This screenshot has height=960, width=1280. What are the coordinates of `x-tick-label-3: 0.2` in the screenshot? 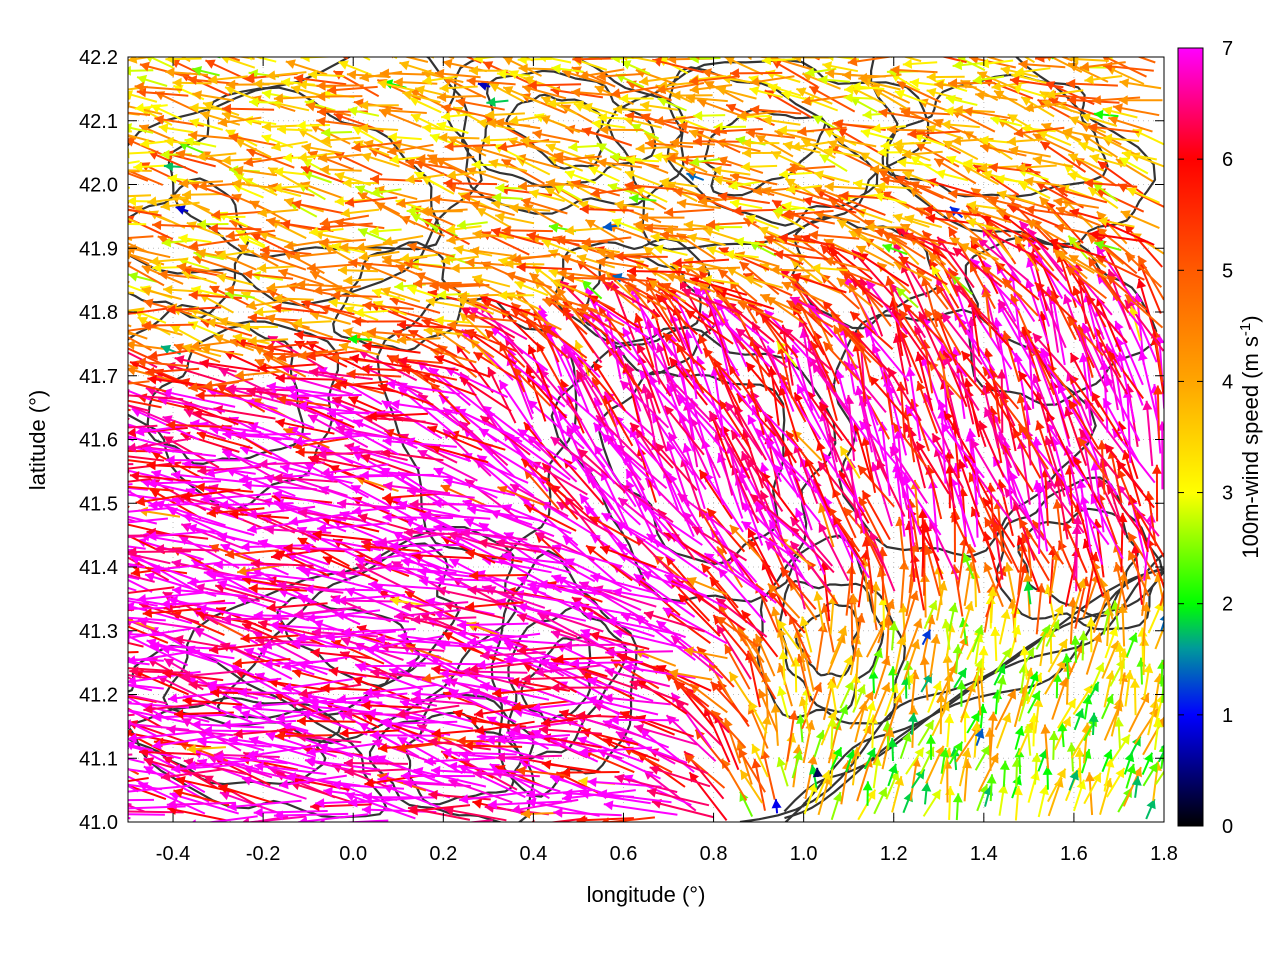 It's located at (443, 854).